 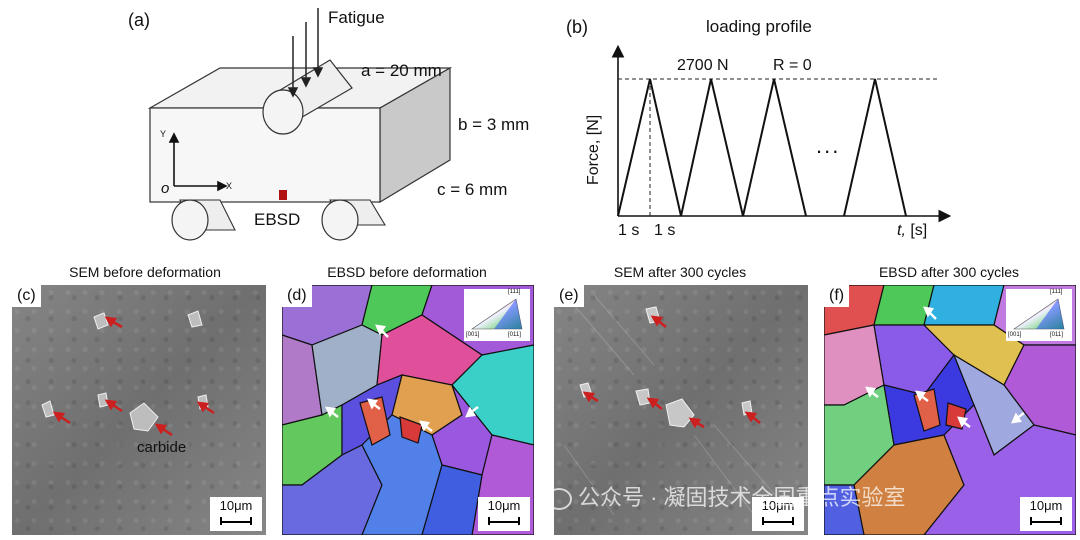 I want to click on caption-e: SEM after 300 cycles, so click(x=680, y=272).